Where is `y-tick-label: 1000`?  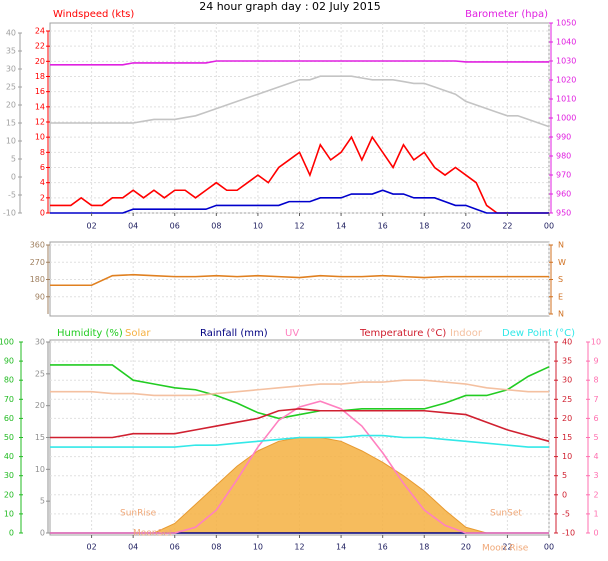 y-tick-label: 1000 is located at coordinates (566, 118).